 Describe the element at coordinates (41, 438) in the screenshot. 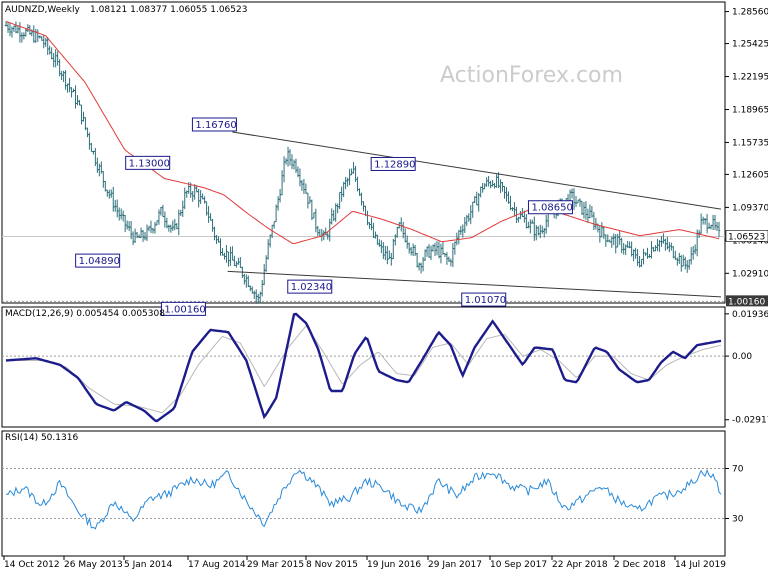

I see `rsi-header: RSI(14) 50.1316` at that location.